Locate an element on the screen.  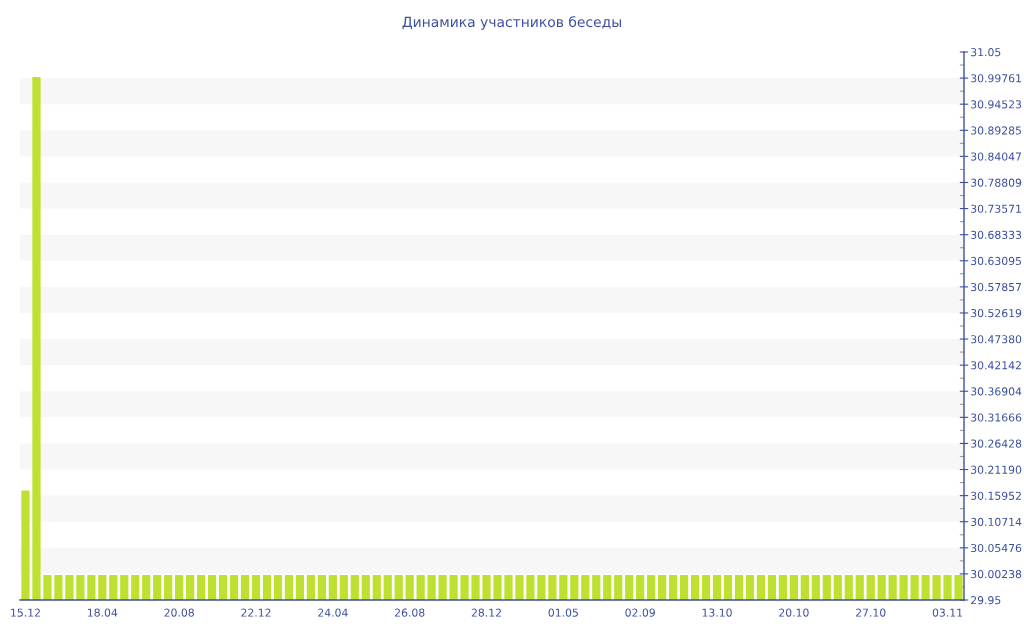
y-tick-label: 30.78809 is located at coordinates (996, 182).